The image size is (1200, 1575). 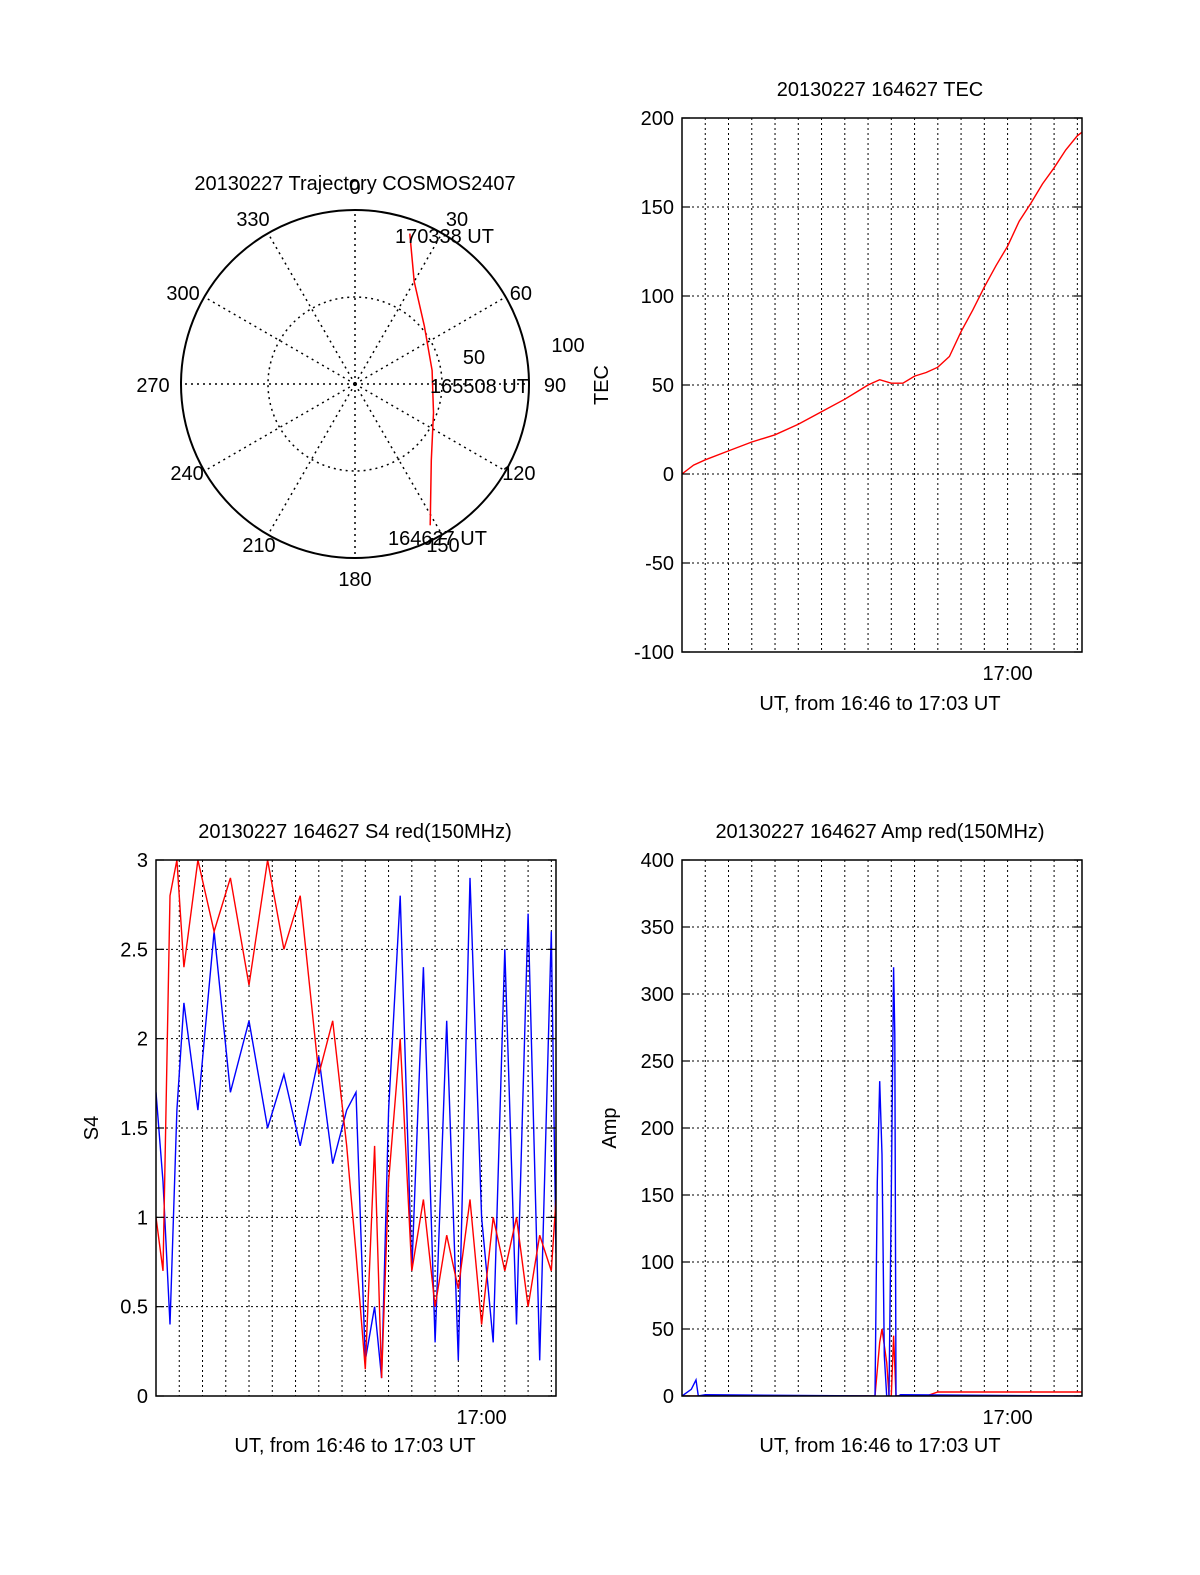 I want to click on polar-azimuth-label: 90, so click(x=555, y=386).